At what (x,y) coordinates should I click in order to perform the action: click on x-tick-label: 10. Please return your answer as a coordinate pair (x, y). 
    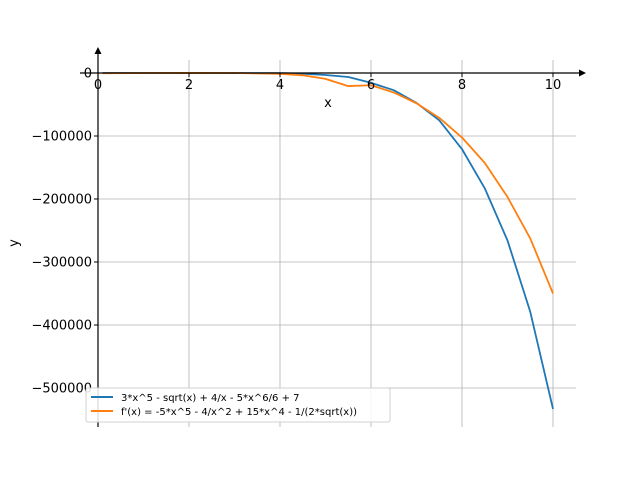
    Looking at the image, I should click on (553, 85).